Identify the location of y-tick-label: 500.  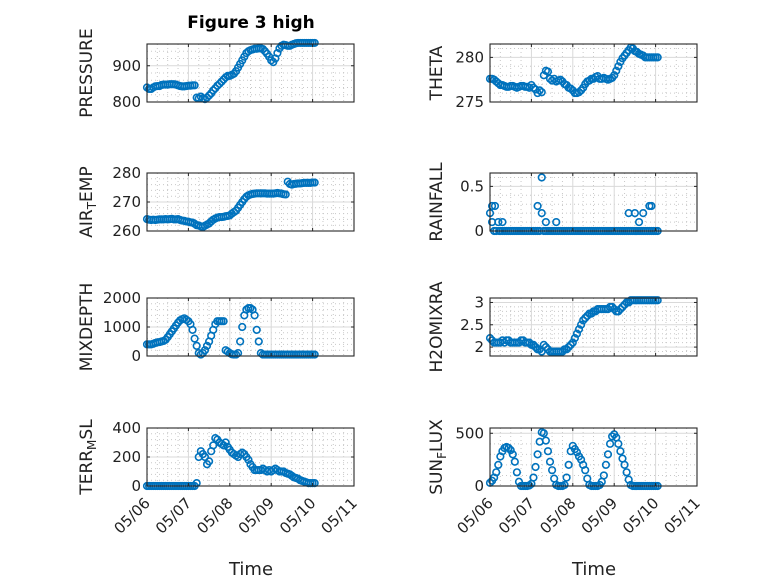
(469, 433).